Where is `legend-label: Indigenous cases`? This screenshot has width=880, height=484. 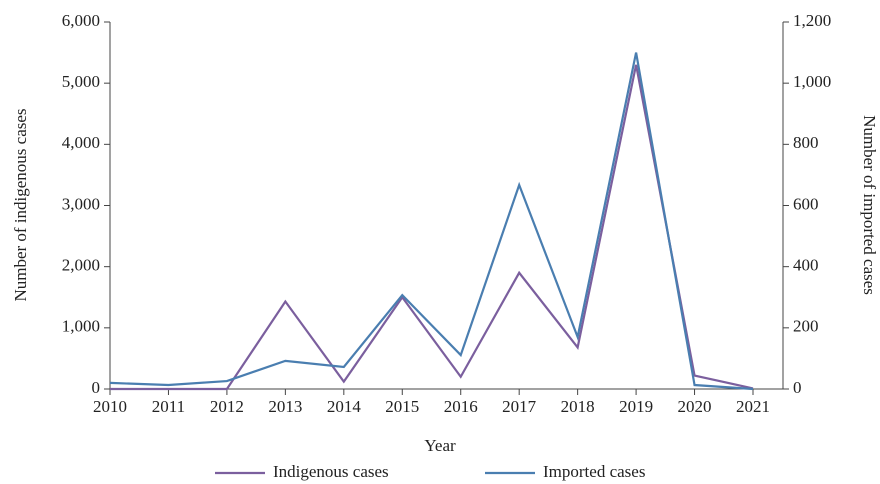 legend-label: Indigenous cases is located at coordinates (331, 471).